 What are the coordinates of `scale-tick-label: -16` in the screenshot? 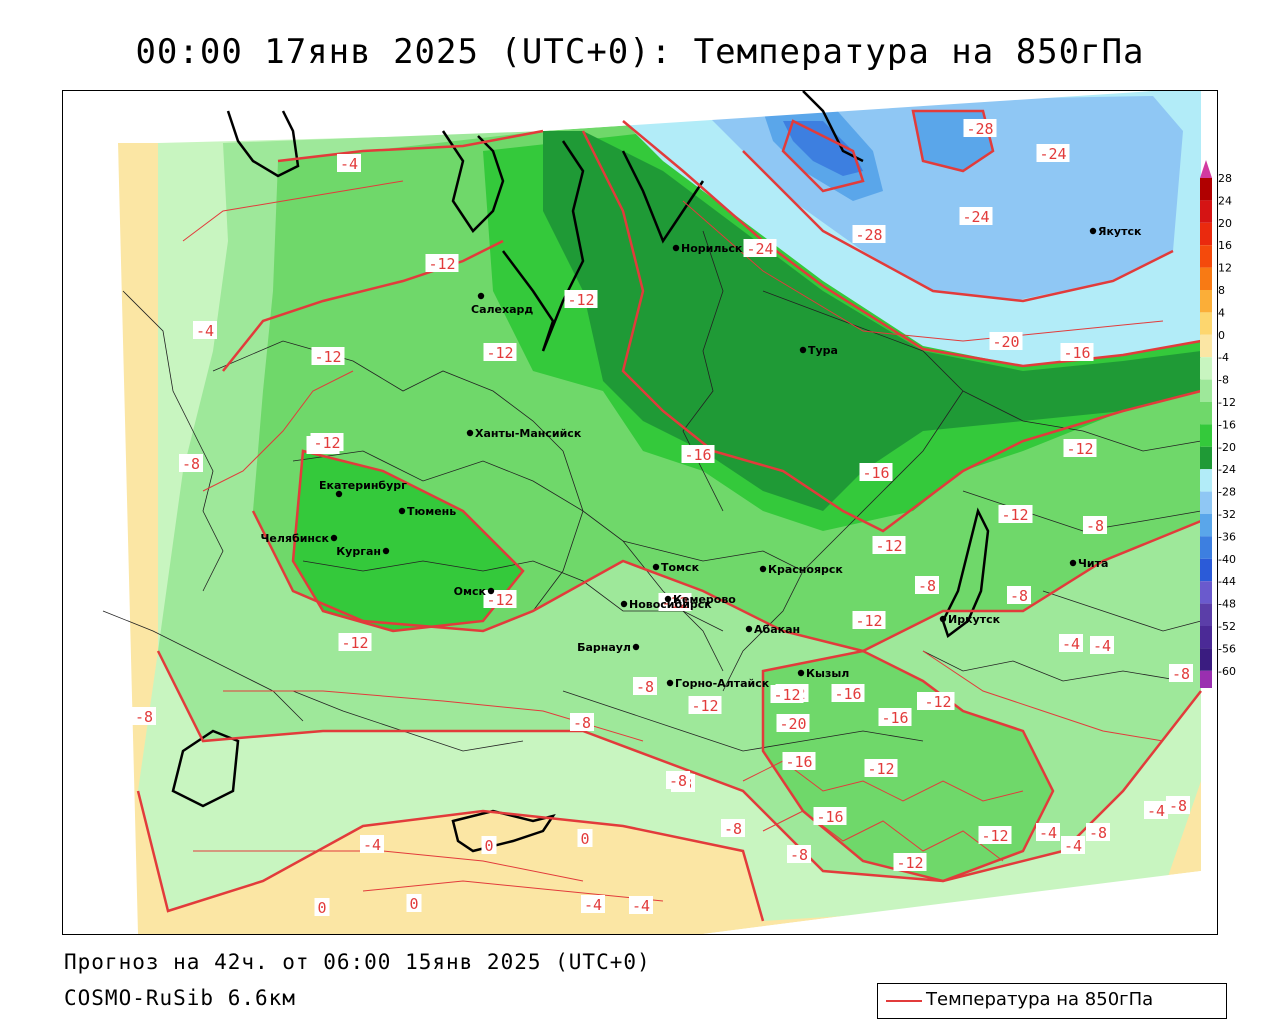 It's located at (1227, 424).